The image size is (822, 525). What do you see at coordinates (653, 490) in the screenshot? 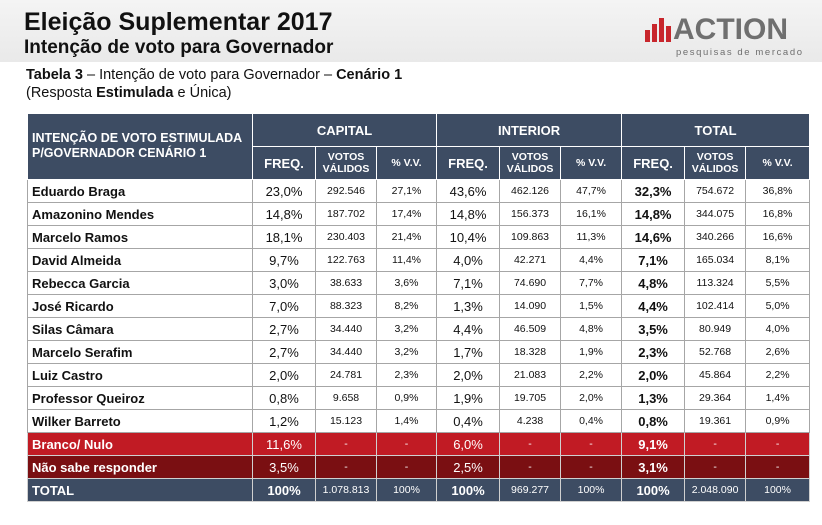
I see `total-freq-cell: 100%` at bounding box center [653, 490].